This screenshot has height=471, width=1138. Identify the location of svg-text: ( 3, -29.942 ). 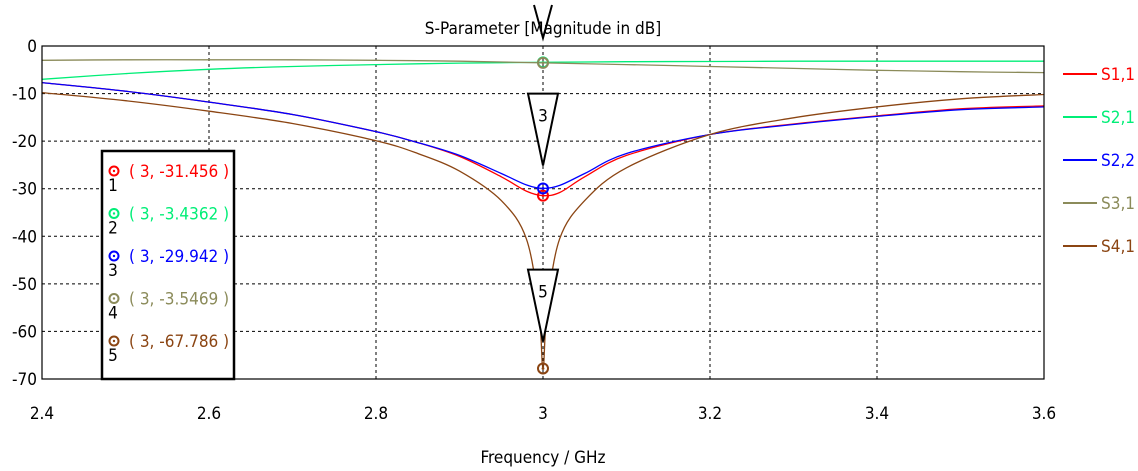
(179, 257).